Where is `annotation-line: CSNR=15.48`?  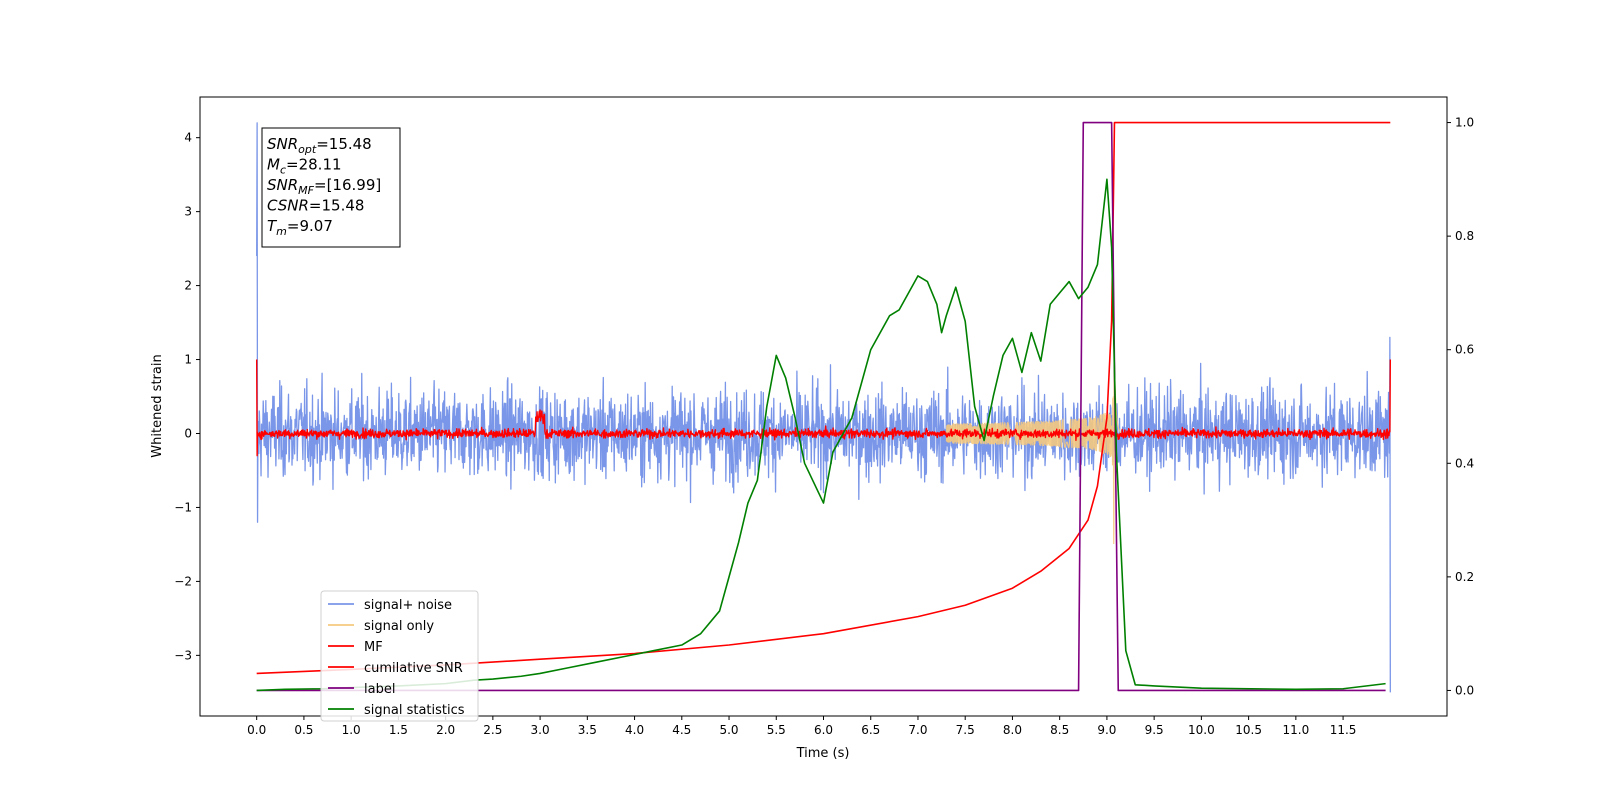 annotation-line: CSNR=15.48 is located at coordinates (315, 206).